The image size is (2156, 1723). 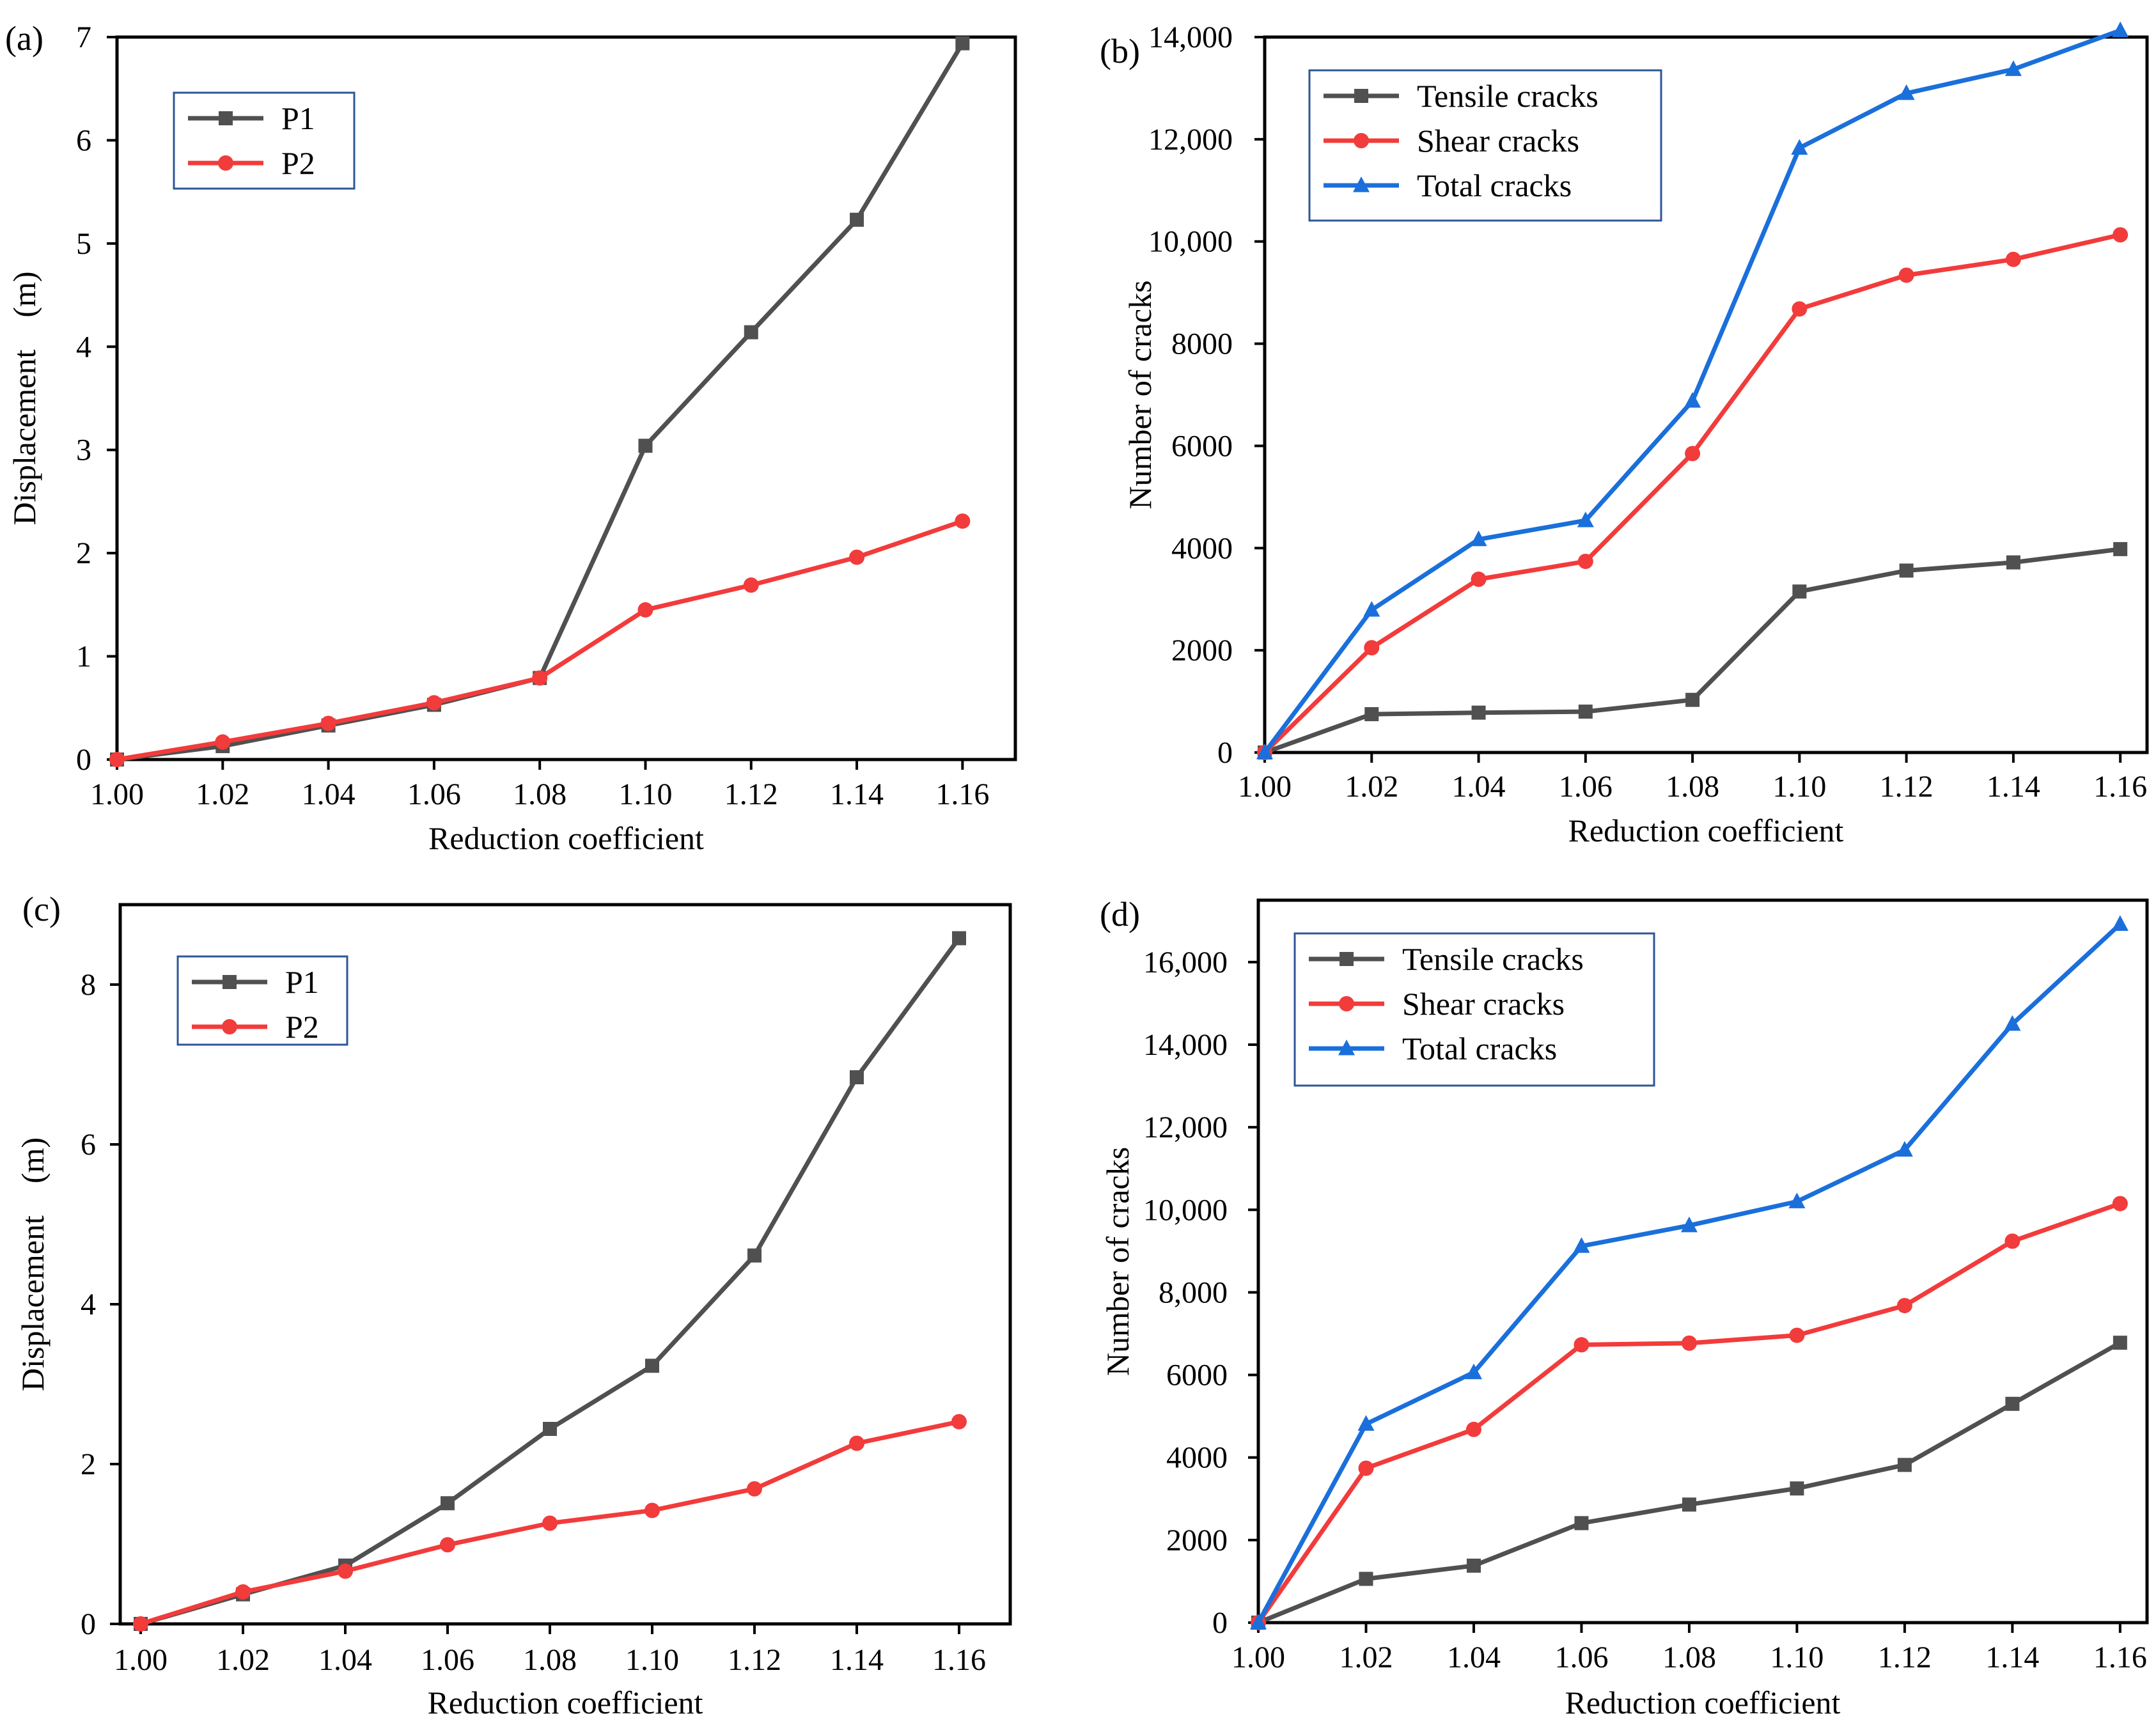 What do you see at coordinates (88, 985) in the screenshot?
I see `y-tick-label: 8` at bounding box center [88, 985].